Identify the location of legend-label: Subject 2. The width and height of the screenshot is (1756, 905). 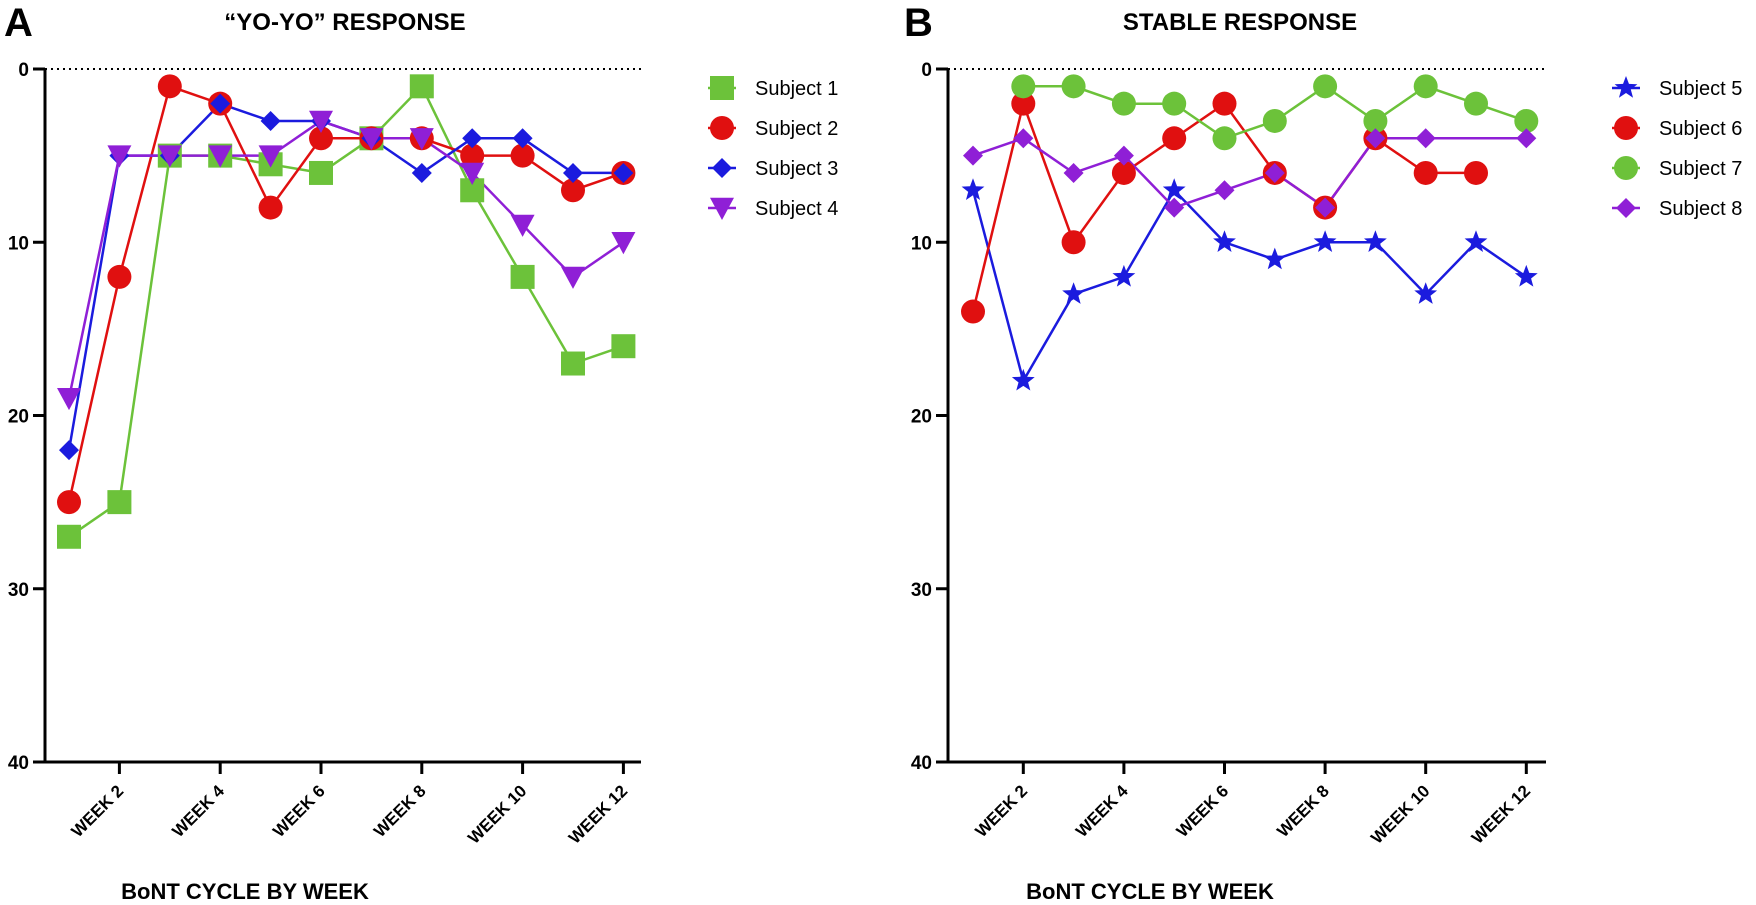
(796, 129).